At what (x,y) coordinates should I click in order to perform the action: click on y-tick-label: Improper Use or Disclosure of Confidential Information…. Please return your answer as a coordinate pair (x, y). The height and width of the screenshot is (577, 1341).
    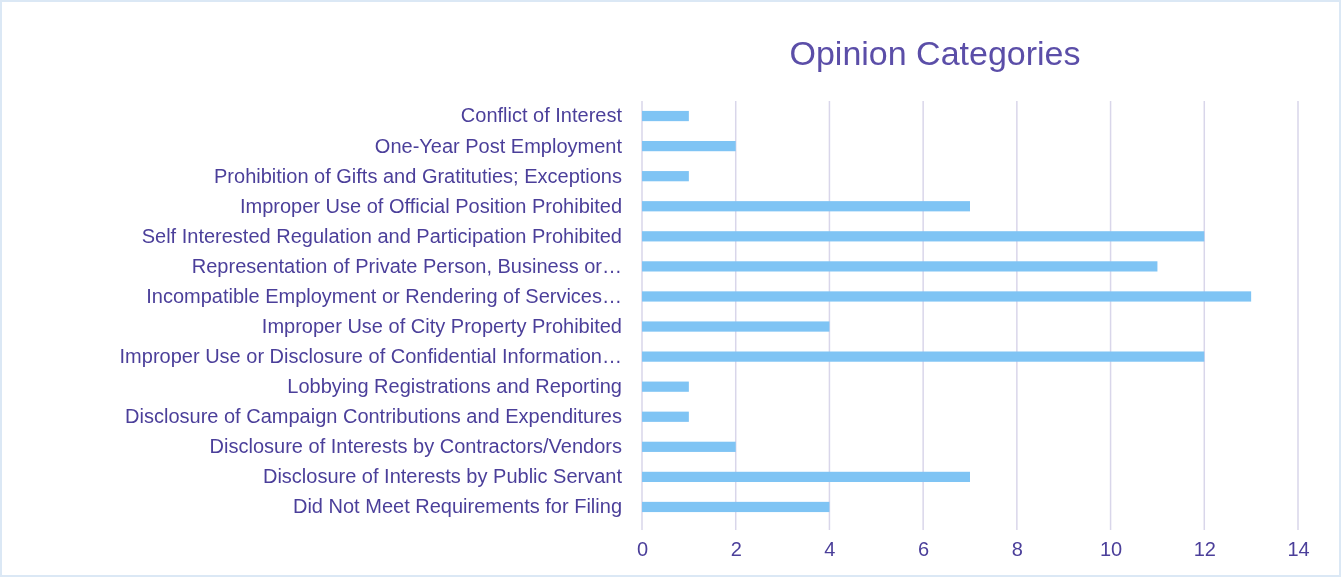
    Looking at the image, I should click on (370, 356).